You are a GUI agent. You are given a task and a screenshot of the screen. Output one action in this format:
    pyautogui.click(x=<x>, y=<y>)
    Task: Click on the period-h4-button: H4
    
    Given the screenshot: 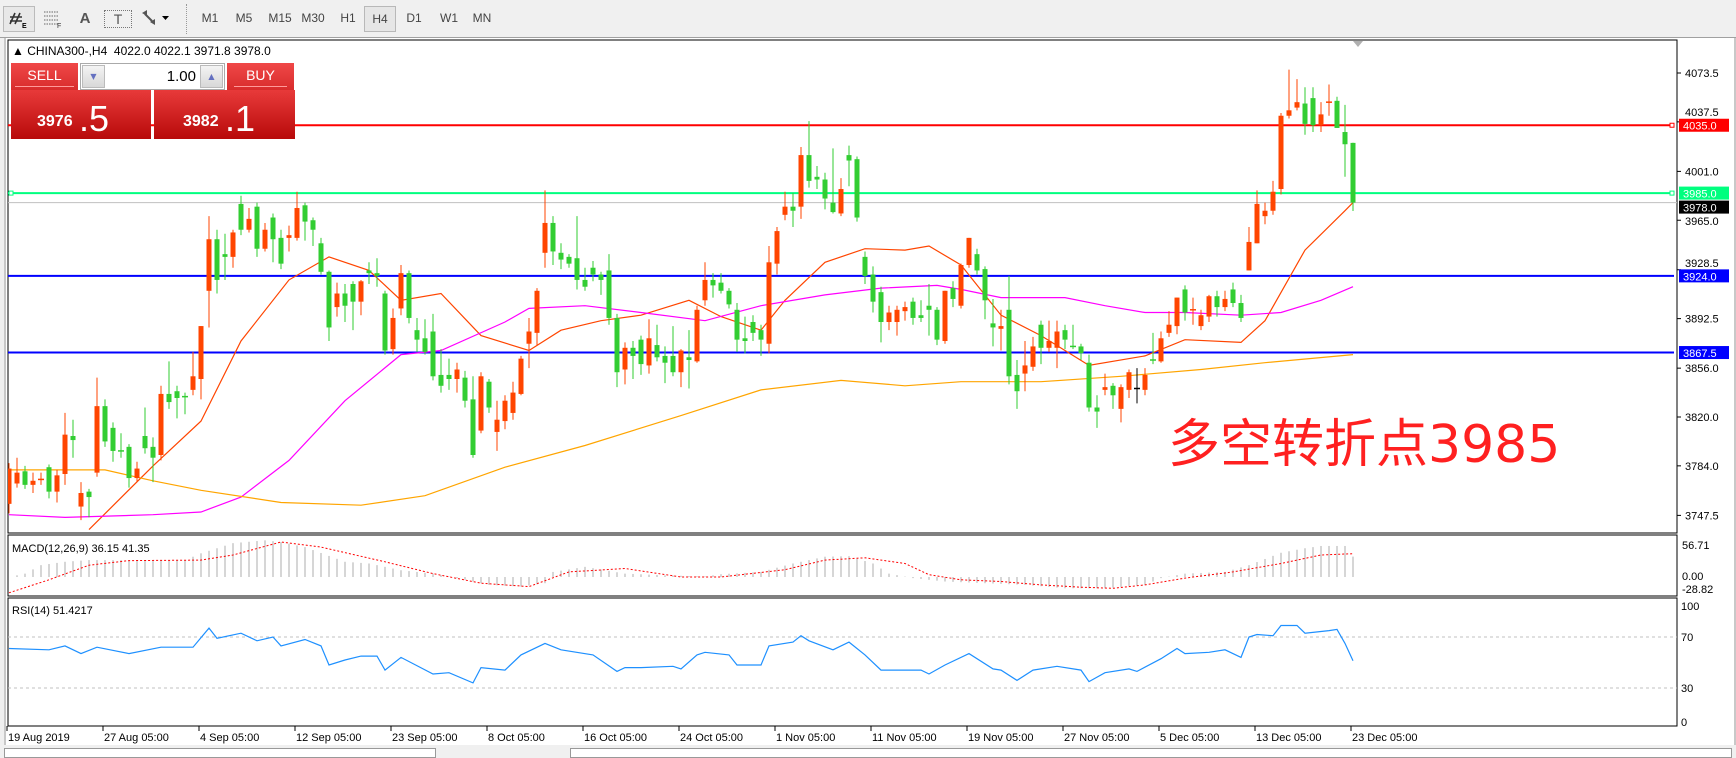 What is the action you would take?
    pyautogui.click(x=380, y=19)
    